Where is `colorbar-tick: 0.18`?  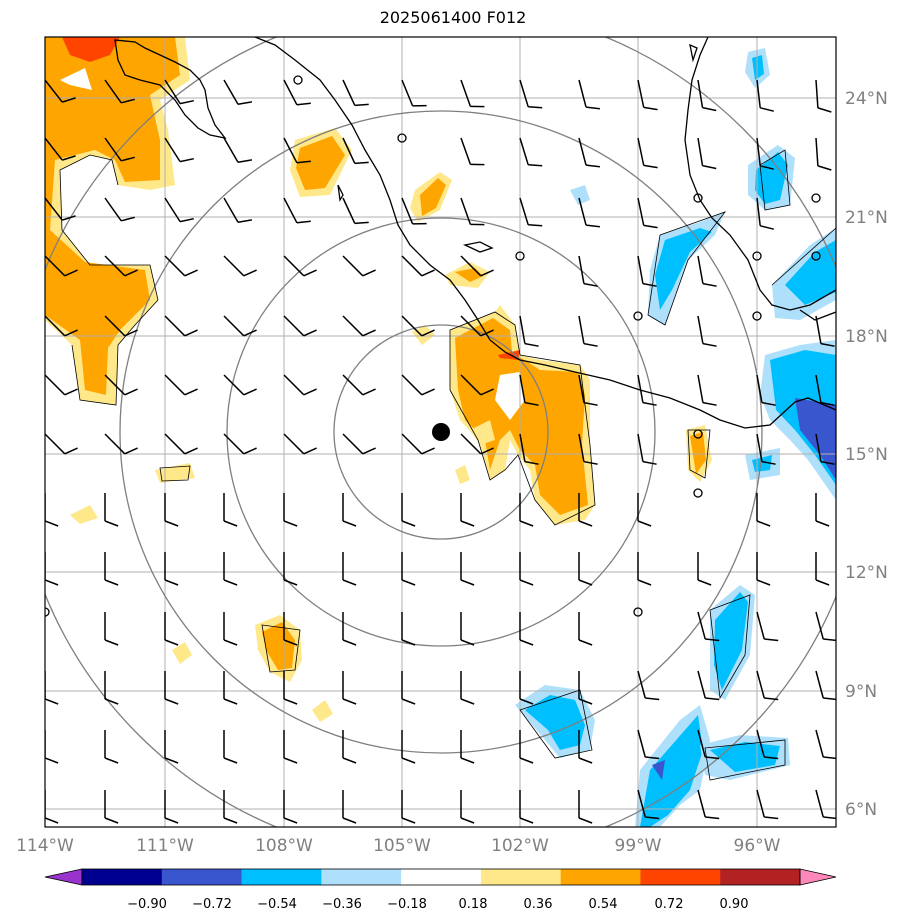
colorbar-tick: 0.18 is located at coordinates (473, 904).